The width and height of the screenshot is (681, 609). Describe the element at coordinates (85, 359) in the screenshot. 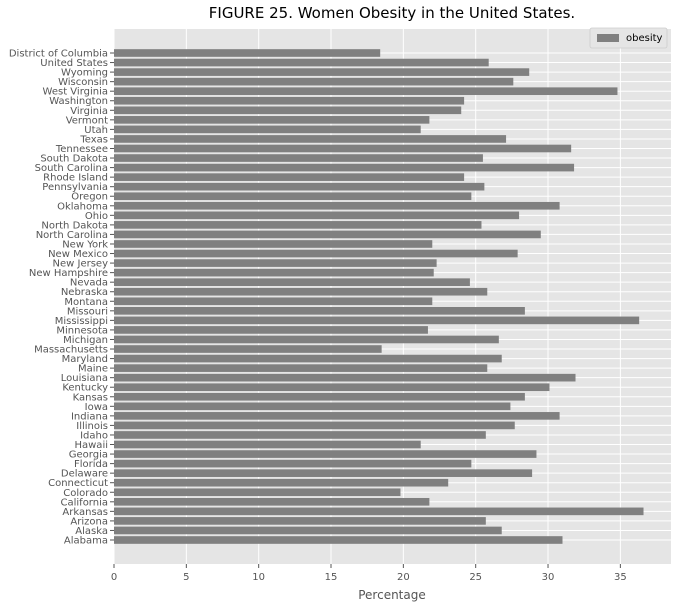

I see `y-tick-label: Maryland` at that location.